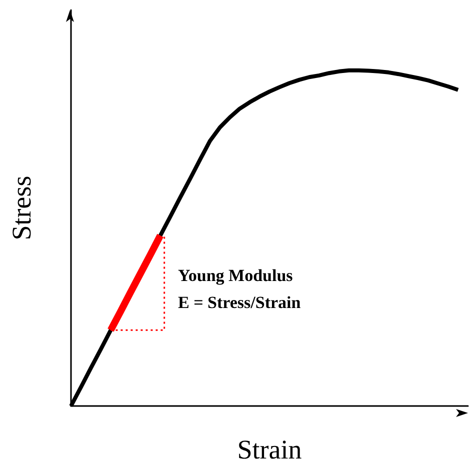  Describe the element at coordinates (21, 208) in the screenshot. I see `y-axis-title: Stress` at that location.